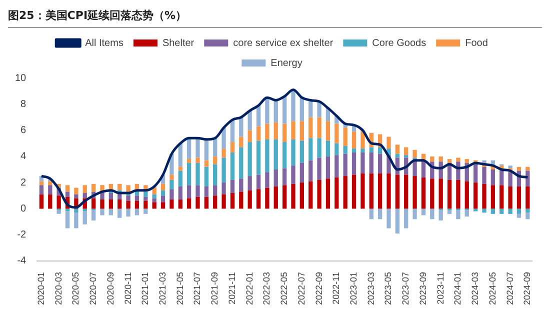  I want to click on x-tick-label: 2024-03, so click(475, 288).